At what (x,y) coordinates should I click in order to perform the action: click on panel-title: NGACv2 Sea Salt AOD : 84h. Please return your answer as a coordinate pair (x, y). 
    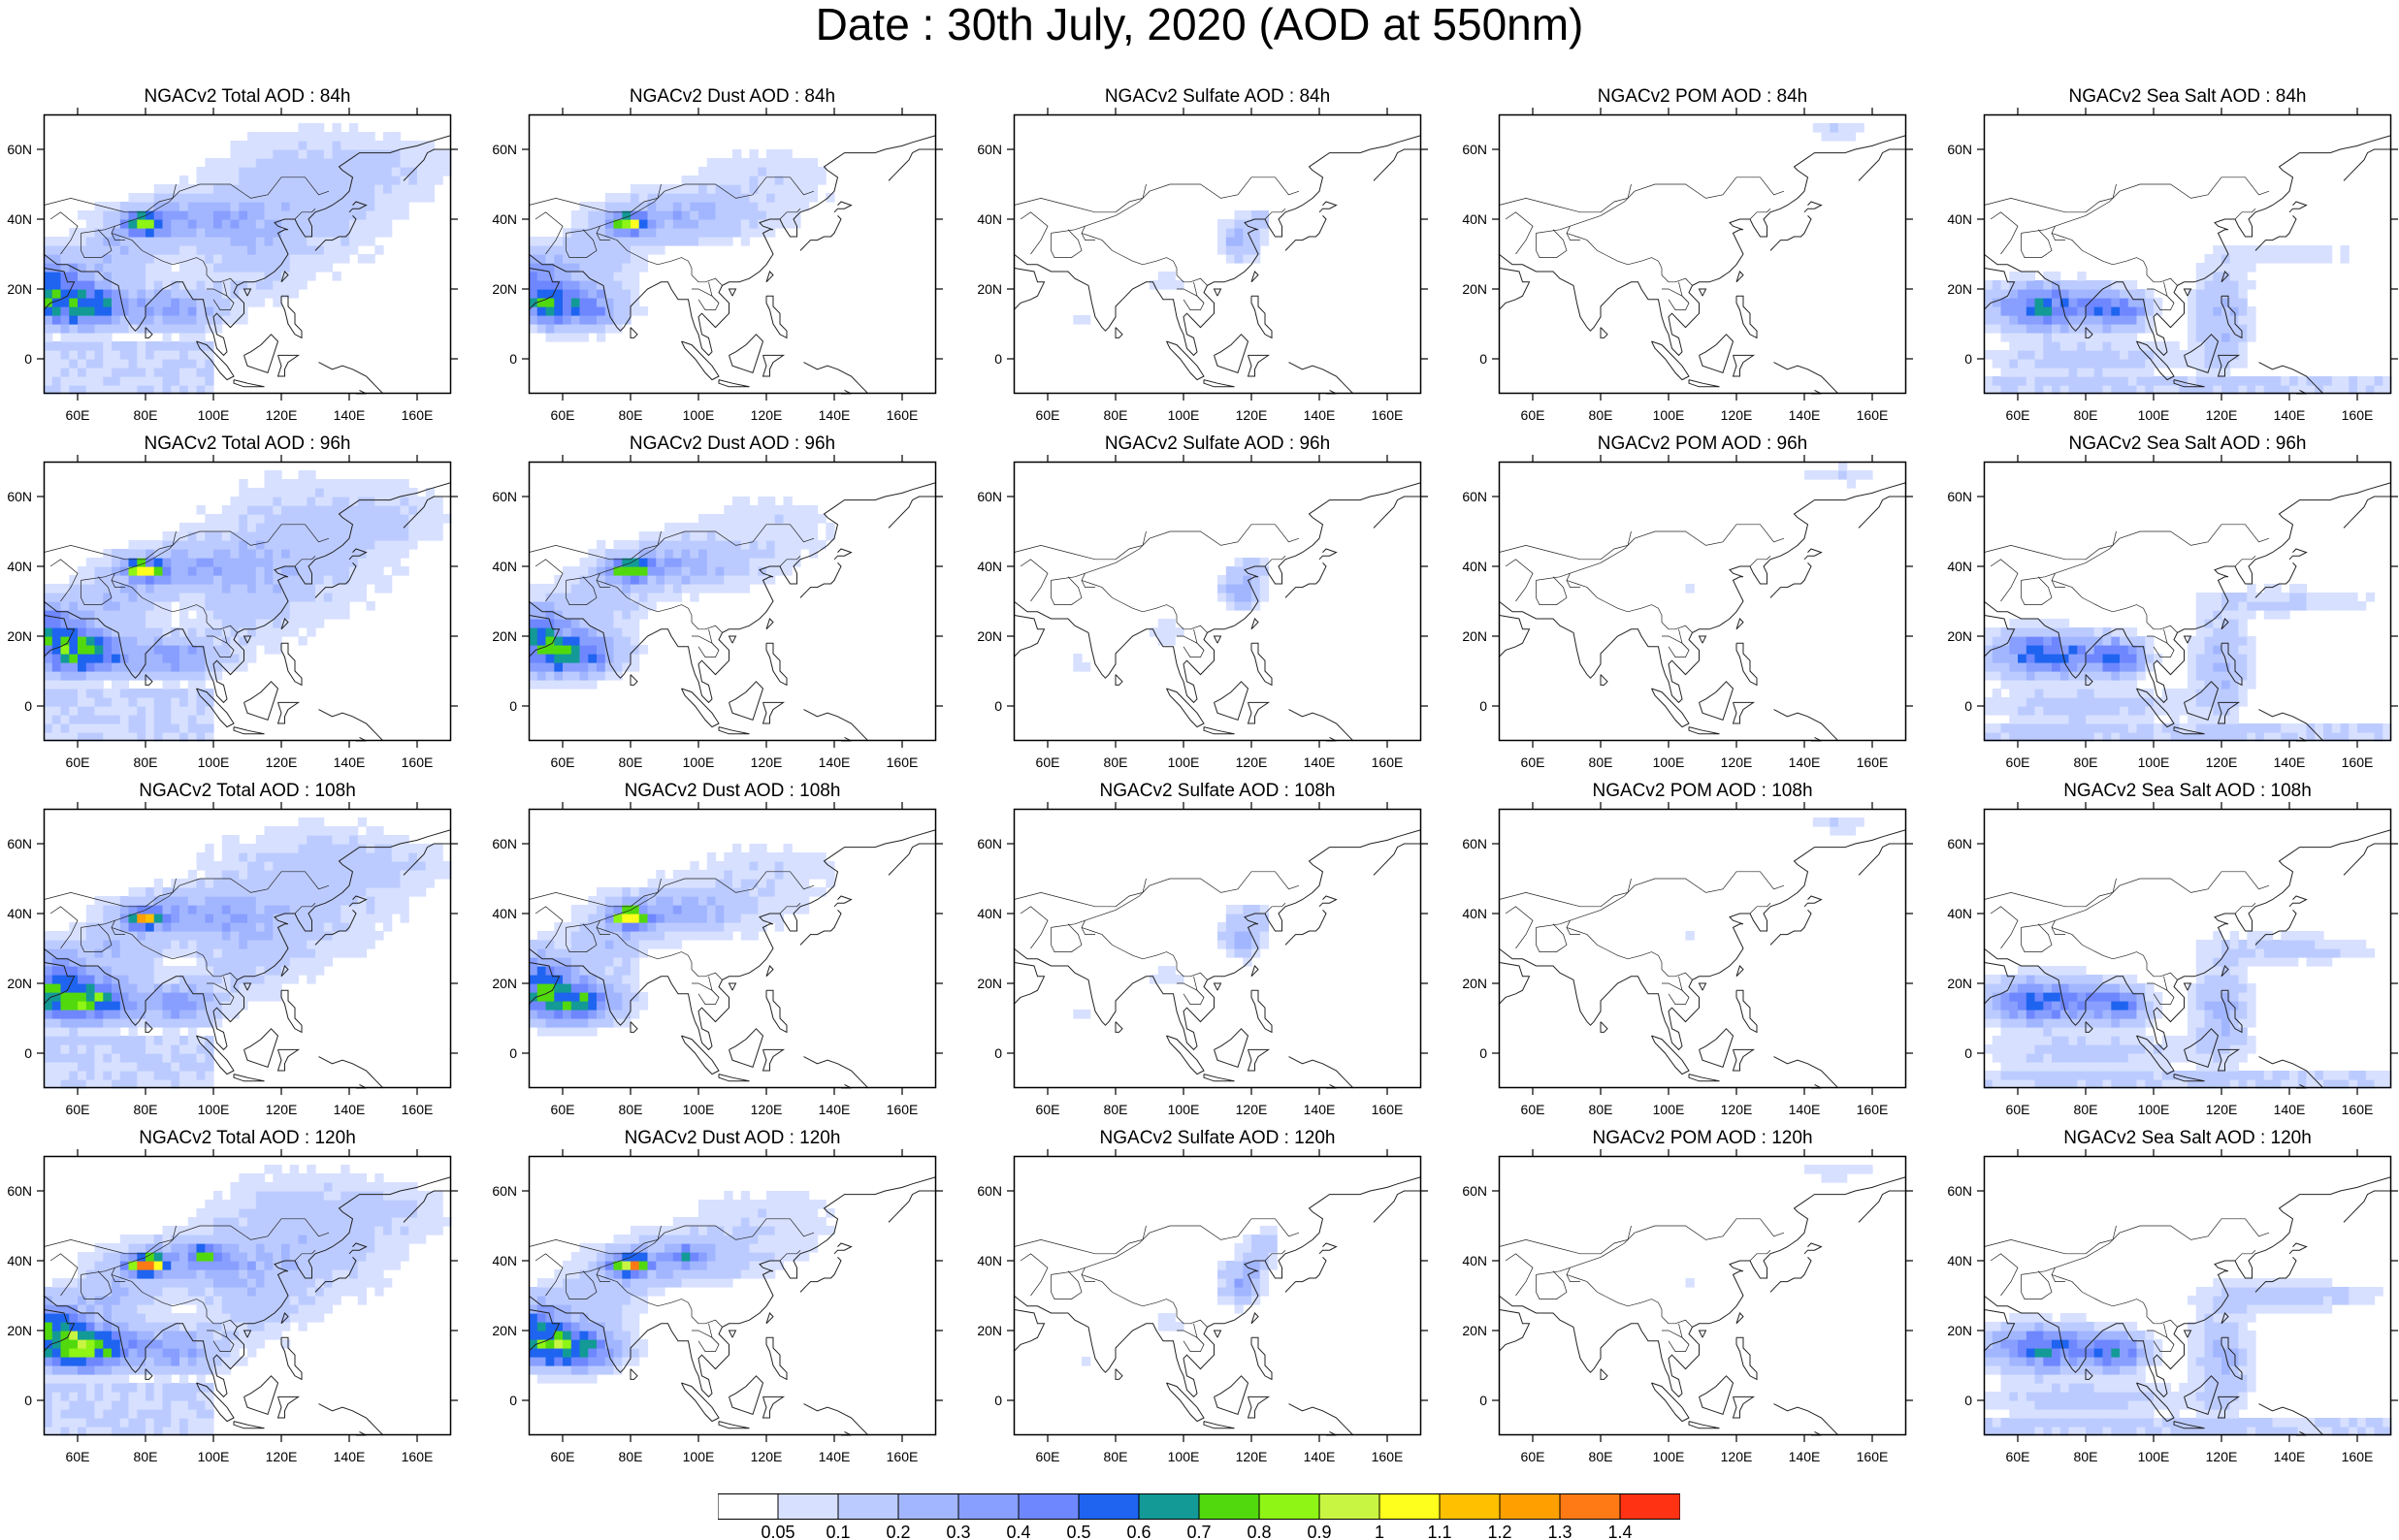
    Looking at the image, I should click on (2188, 96).